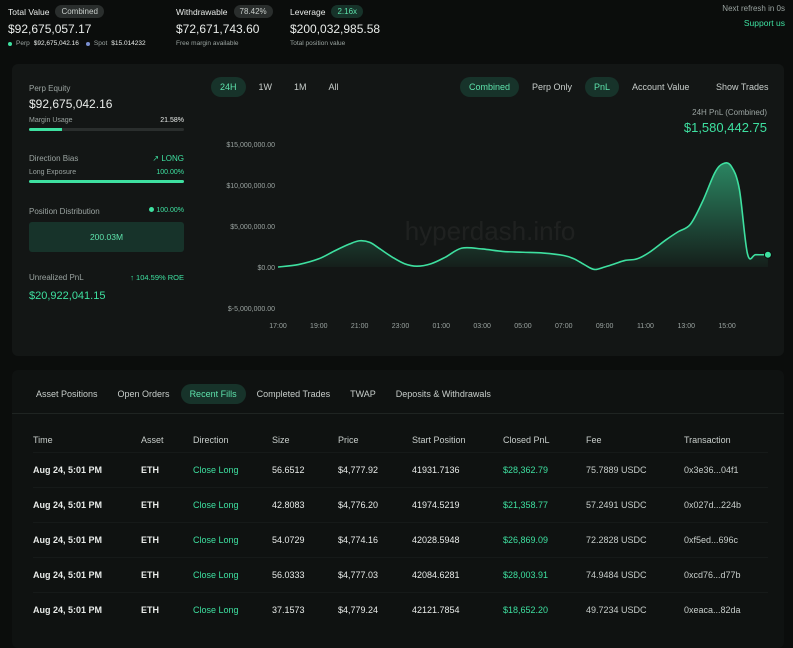  Describe the element at coordinates (363, 394) in the screenshot. I see `tab-twap: TWAP` at that location.